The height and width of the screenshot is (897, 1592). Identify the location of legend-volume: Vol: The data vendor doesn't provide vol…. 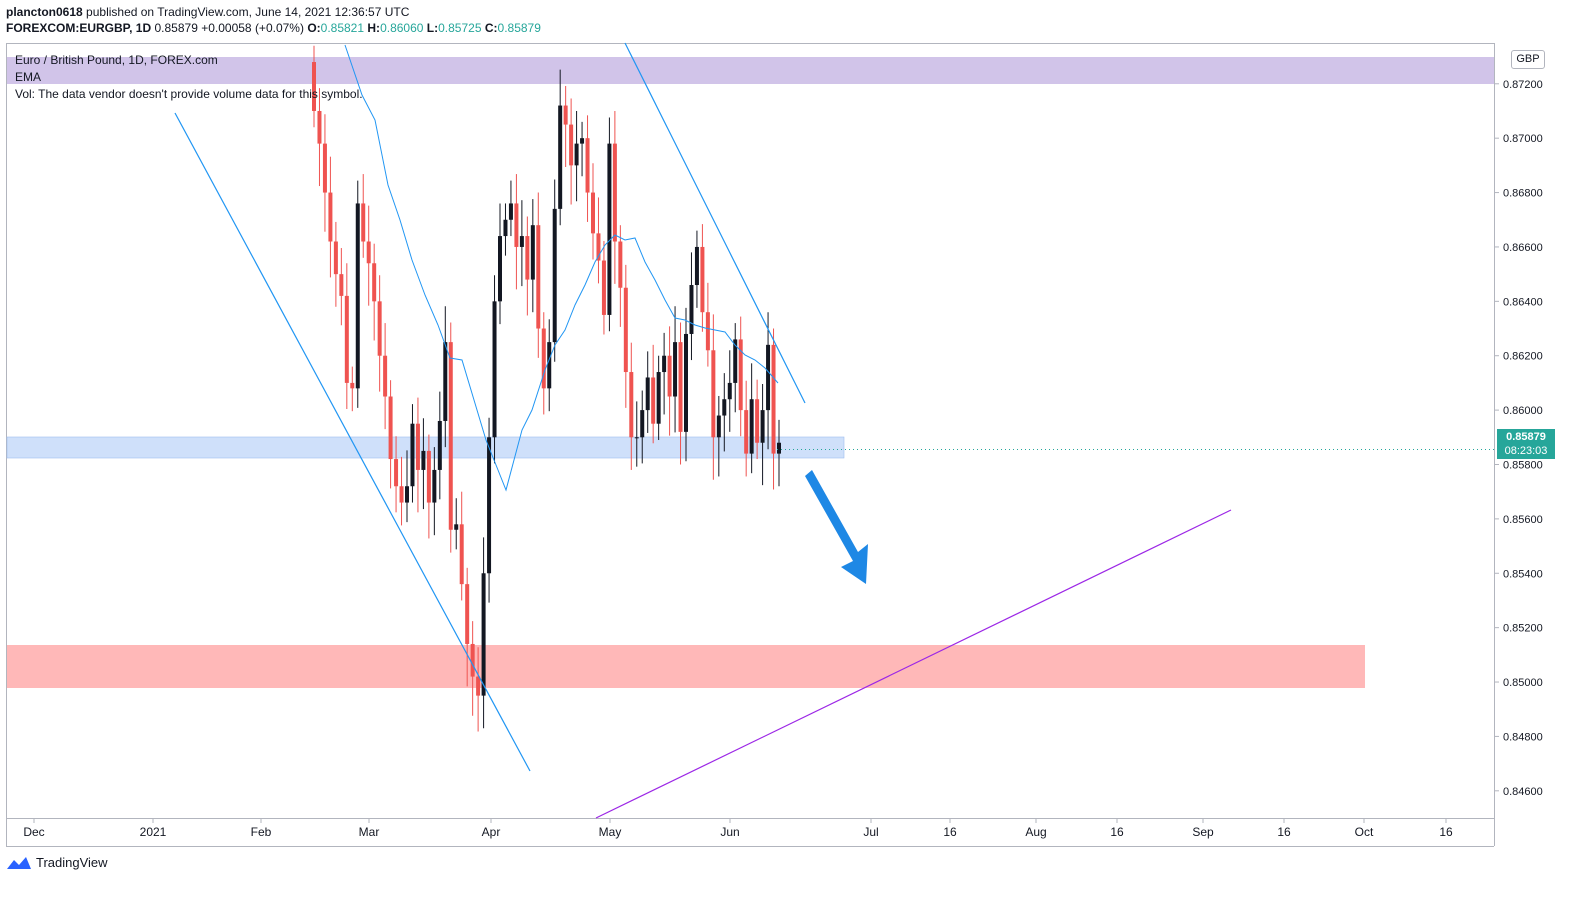
(189, 94).